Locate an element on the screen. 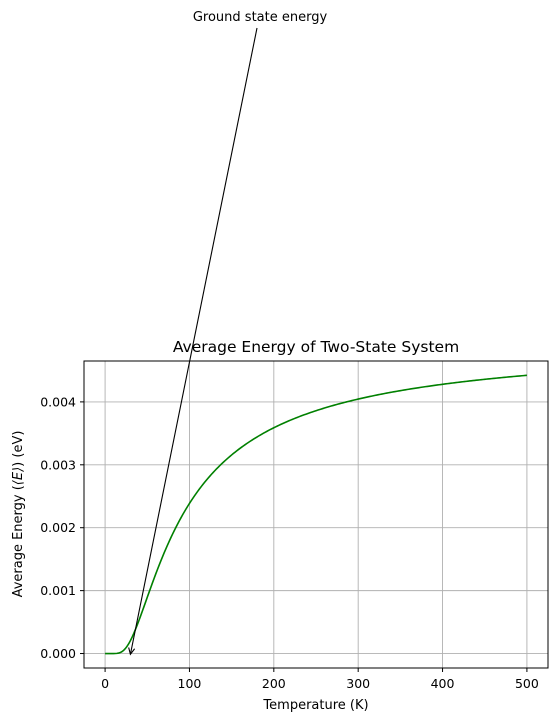 The height and width of the screenshot is (725, 557). x-tick-label: 0 is located at coordinates (105, 683).